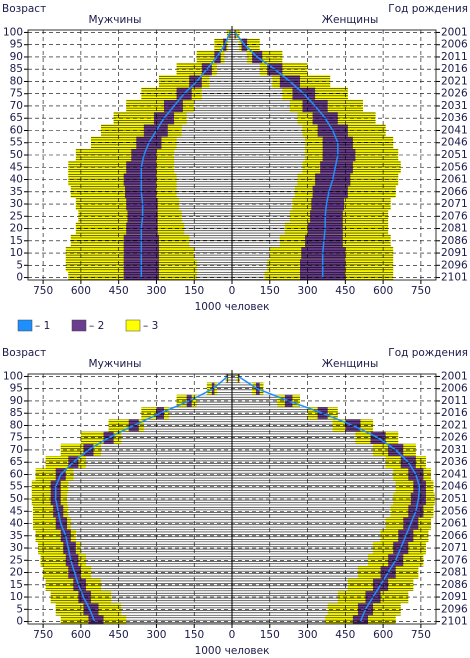 The height and width of the screenshot is (658, 470). I want to click on y-tick-label: 15, so click(16, 241).